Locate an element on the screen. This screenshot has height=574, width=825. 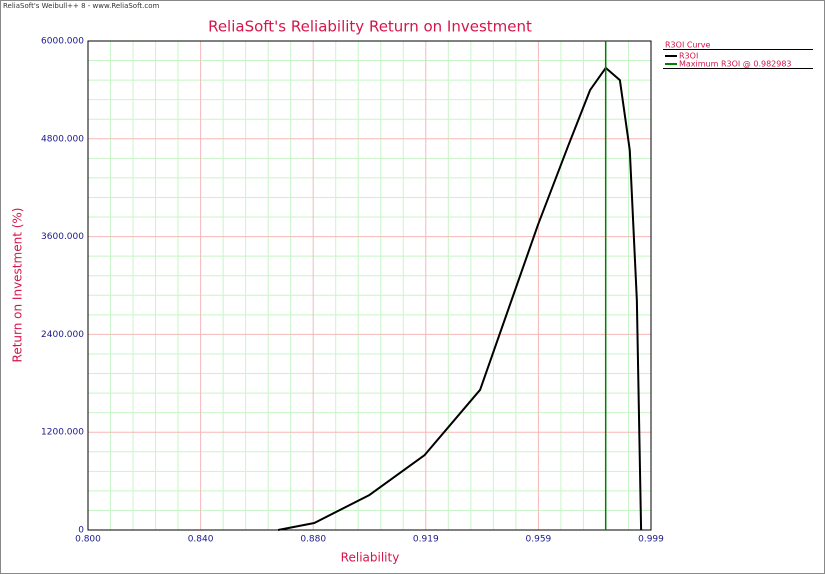
x-tick-label: 0.999 is located at coordinates (651, 540).